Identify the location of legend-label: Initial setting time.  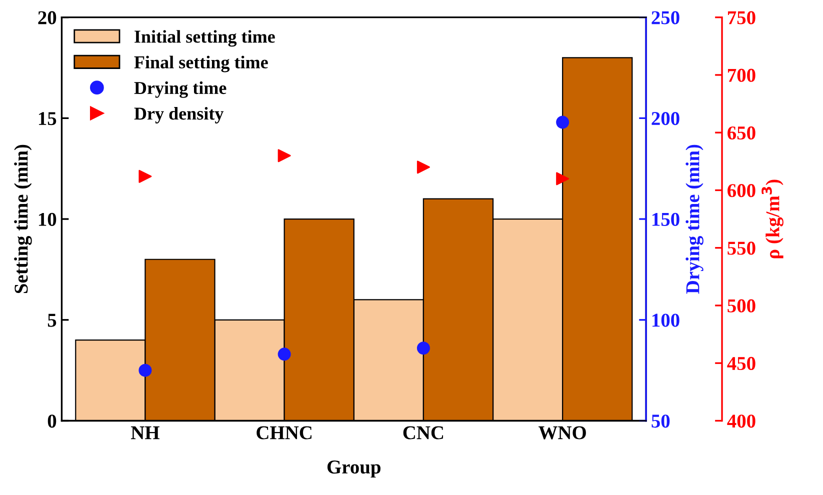
(204, 38).